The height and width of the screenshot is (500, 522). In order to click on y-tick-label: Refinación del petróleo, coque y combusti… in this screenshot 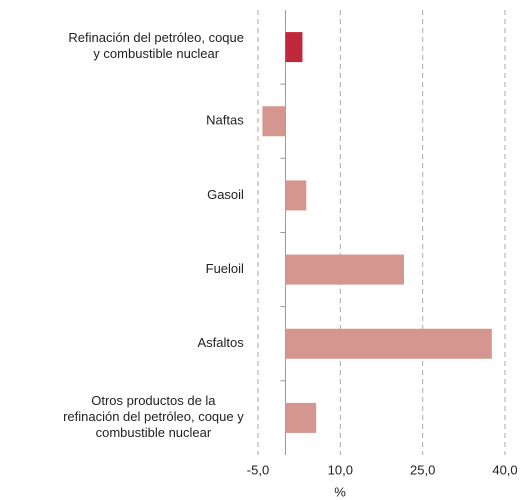, I will do `click(156, 46)`.